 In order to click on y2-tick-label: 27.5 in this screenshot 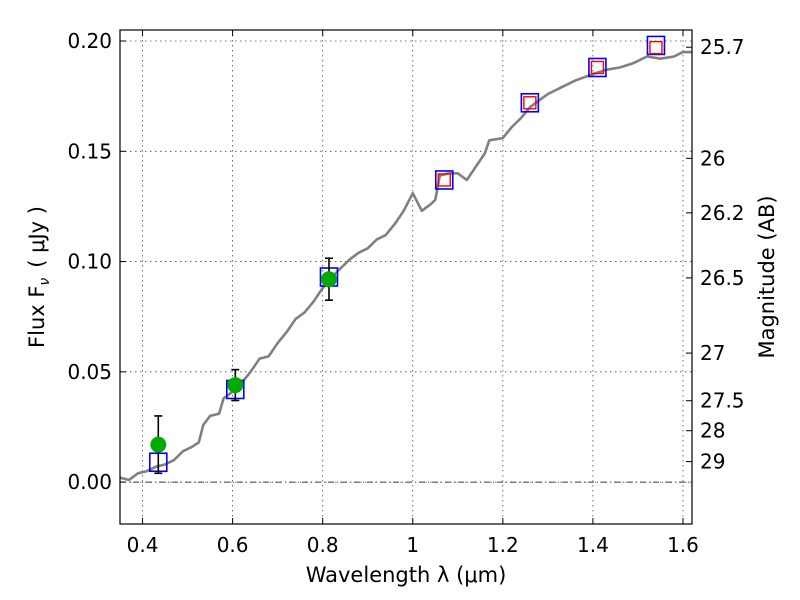, I will do `click(722, 401)`.